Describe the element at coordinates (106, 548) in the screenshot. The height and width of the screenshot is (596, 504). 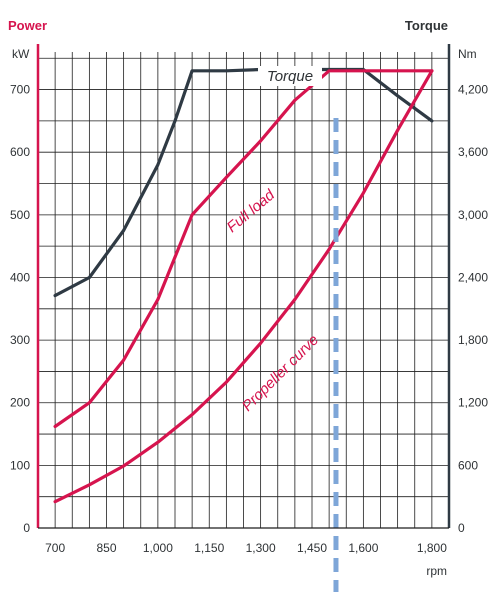
I see `x-tick-label: 850` at that location.